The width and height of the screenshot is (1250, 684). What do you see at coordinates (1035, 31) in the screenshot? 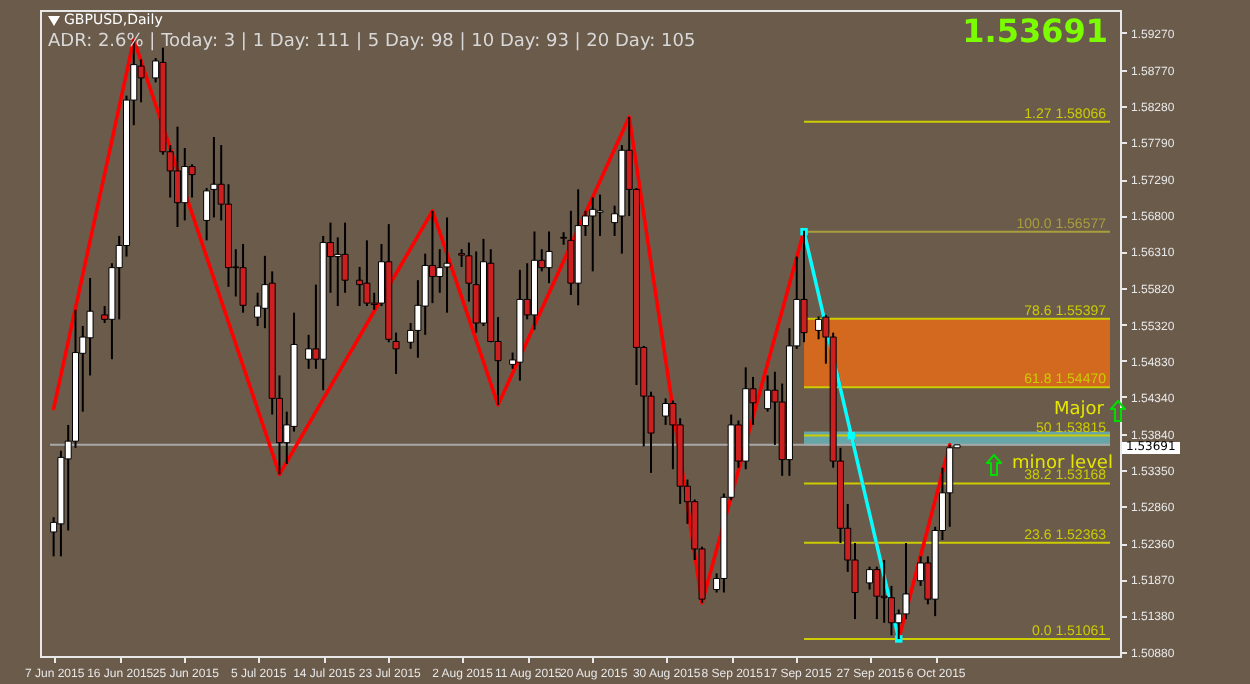
I see `annotation: 1.53691` at bounding box center [1035, 31].